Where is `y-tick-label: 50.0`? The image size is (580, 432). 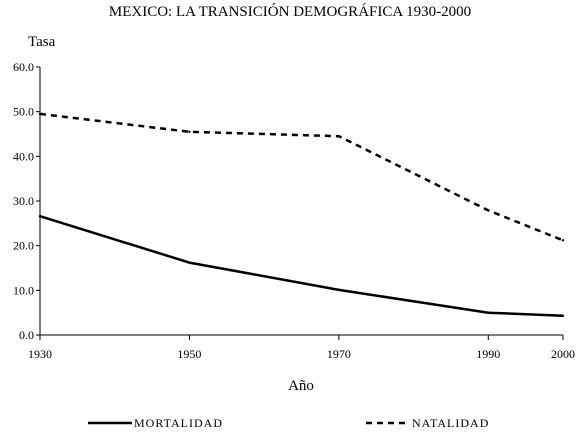
y-tick-label: 50.0 is located at coordinates (23, 112).